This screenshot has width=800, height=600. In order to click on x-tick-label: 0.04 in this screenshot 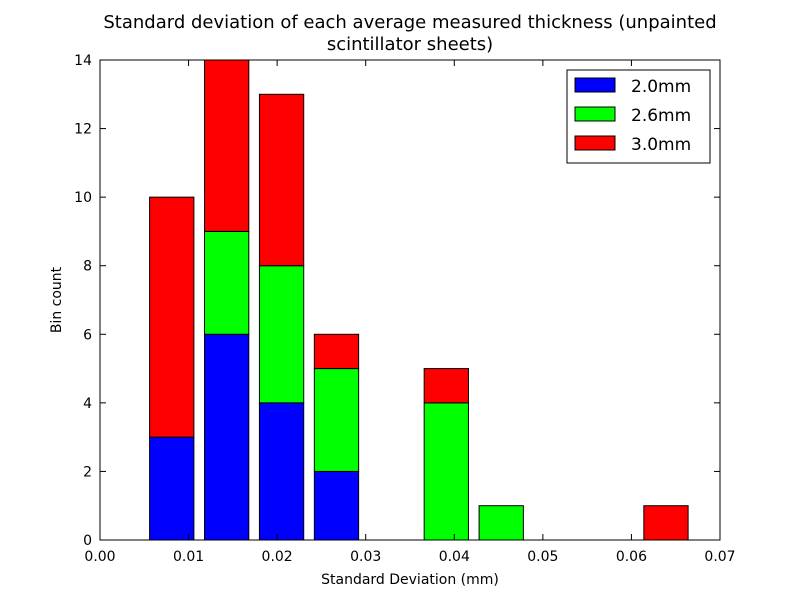, I will do `click(454, 557)`.